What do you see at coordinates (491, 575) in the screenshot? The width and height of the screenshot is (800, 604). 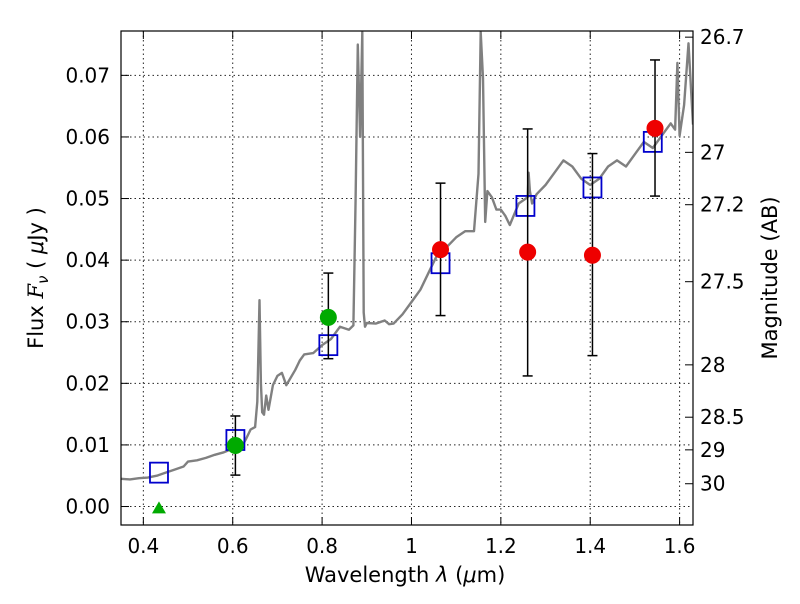 I see `x-axis-label-unit: m)` at bounding box center [491, 575].